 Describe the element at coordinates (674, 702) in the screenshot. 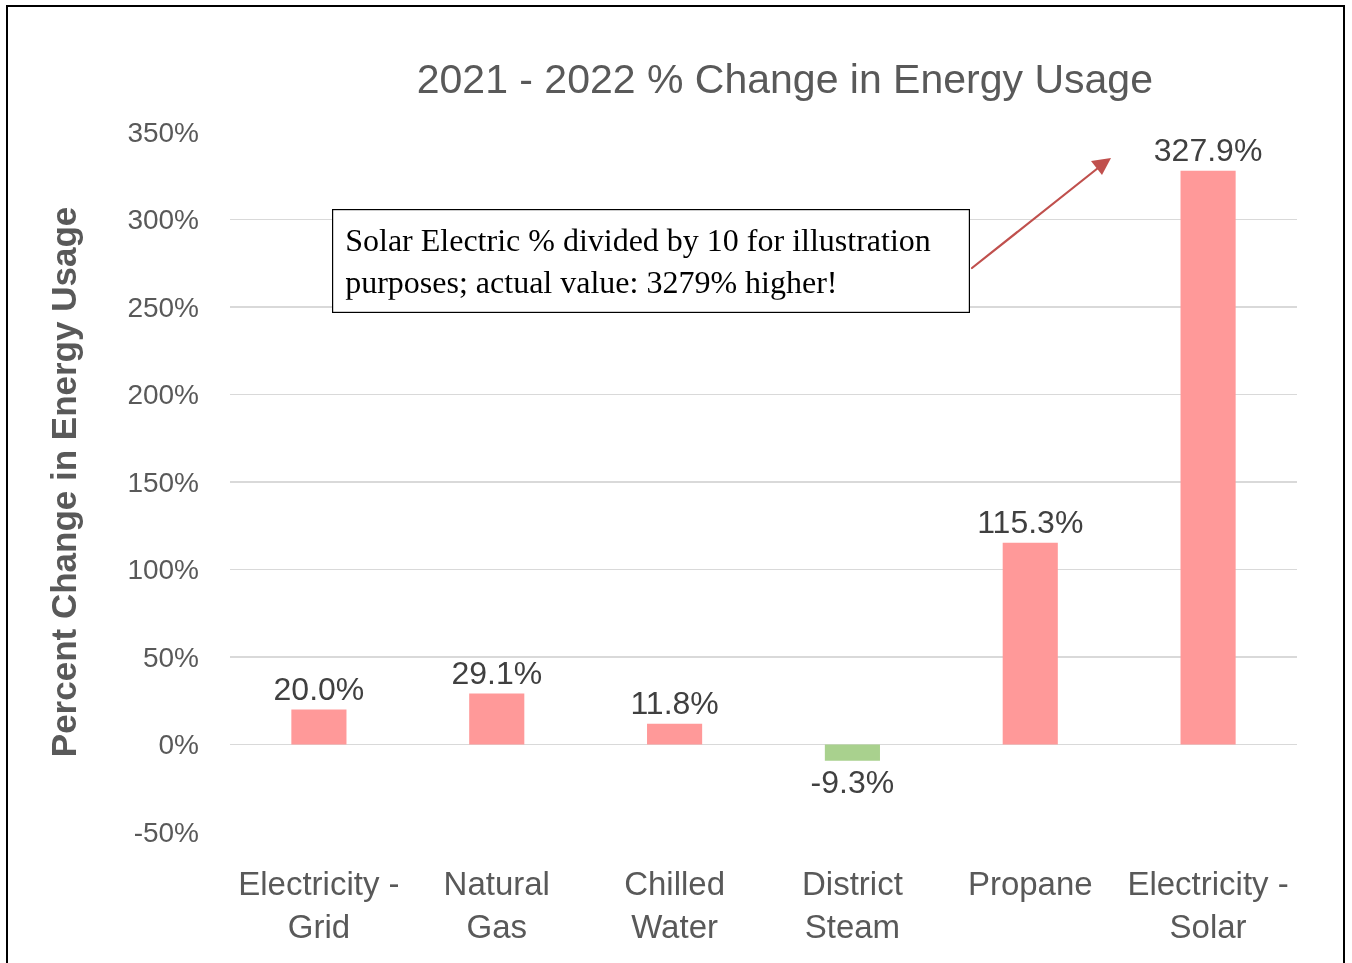

I see `data-label: 11.8%` at that location.